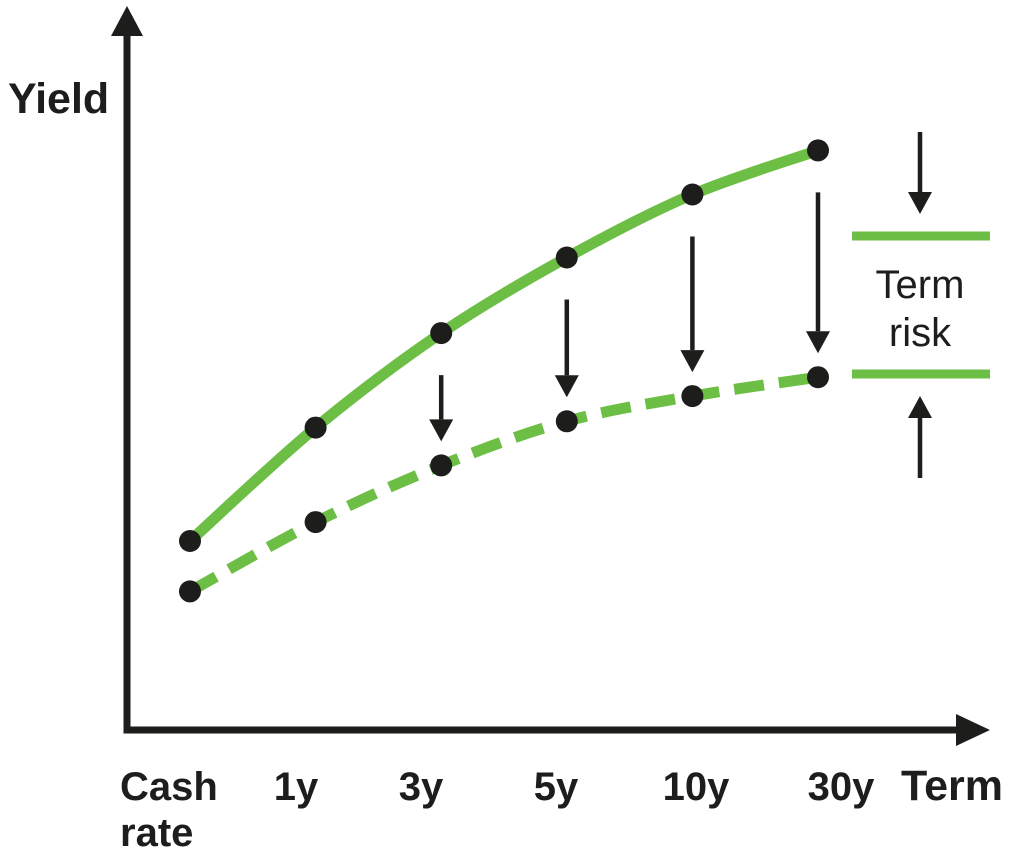 Image resolution: width=1012 pixels, height=854 pixels. I want to click on tick-1y: 1y, so click(296, 787).